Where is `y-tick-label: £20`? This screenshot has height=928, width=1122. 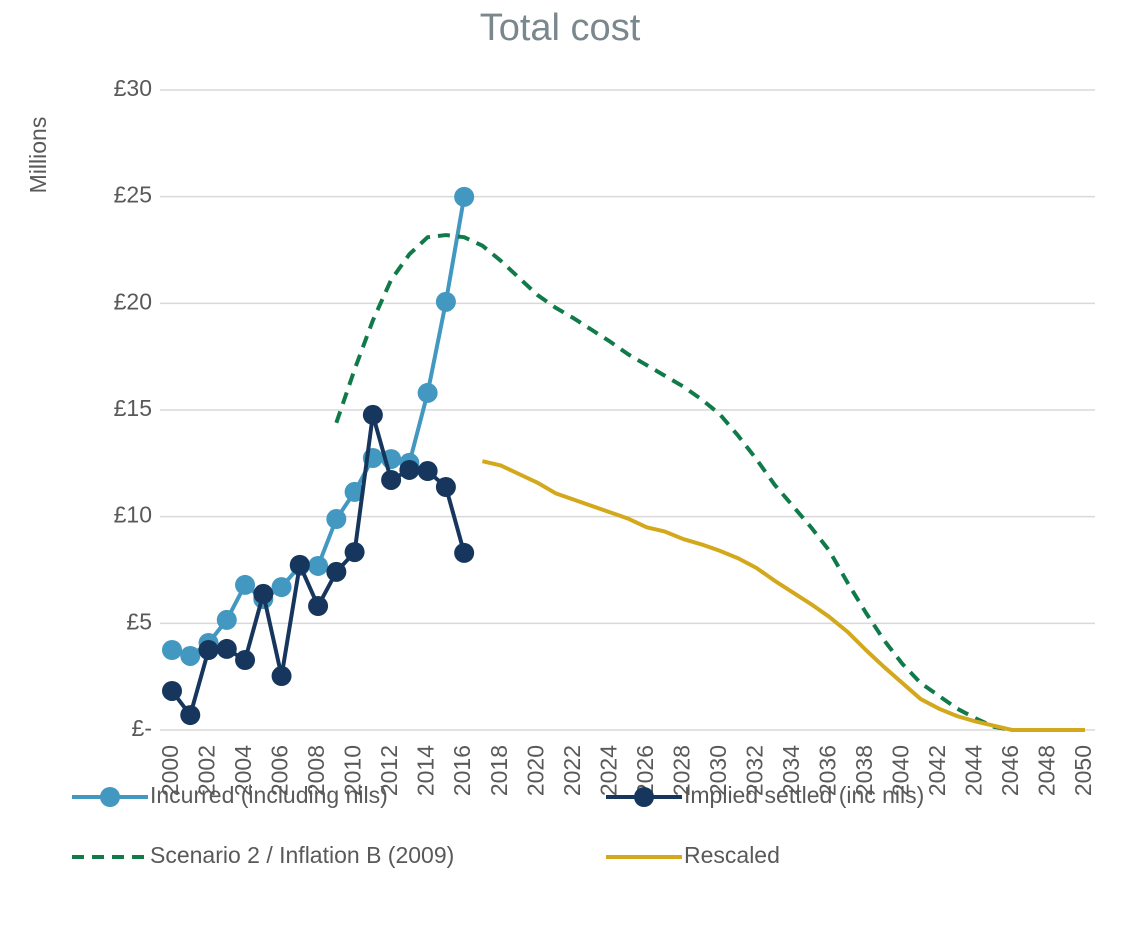 y-tick-label: £20 is located at coordinates (133, 301).